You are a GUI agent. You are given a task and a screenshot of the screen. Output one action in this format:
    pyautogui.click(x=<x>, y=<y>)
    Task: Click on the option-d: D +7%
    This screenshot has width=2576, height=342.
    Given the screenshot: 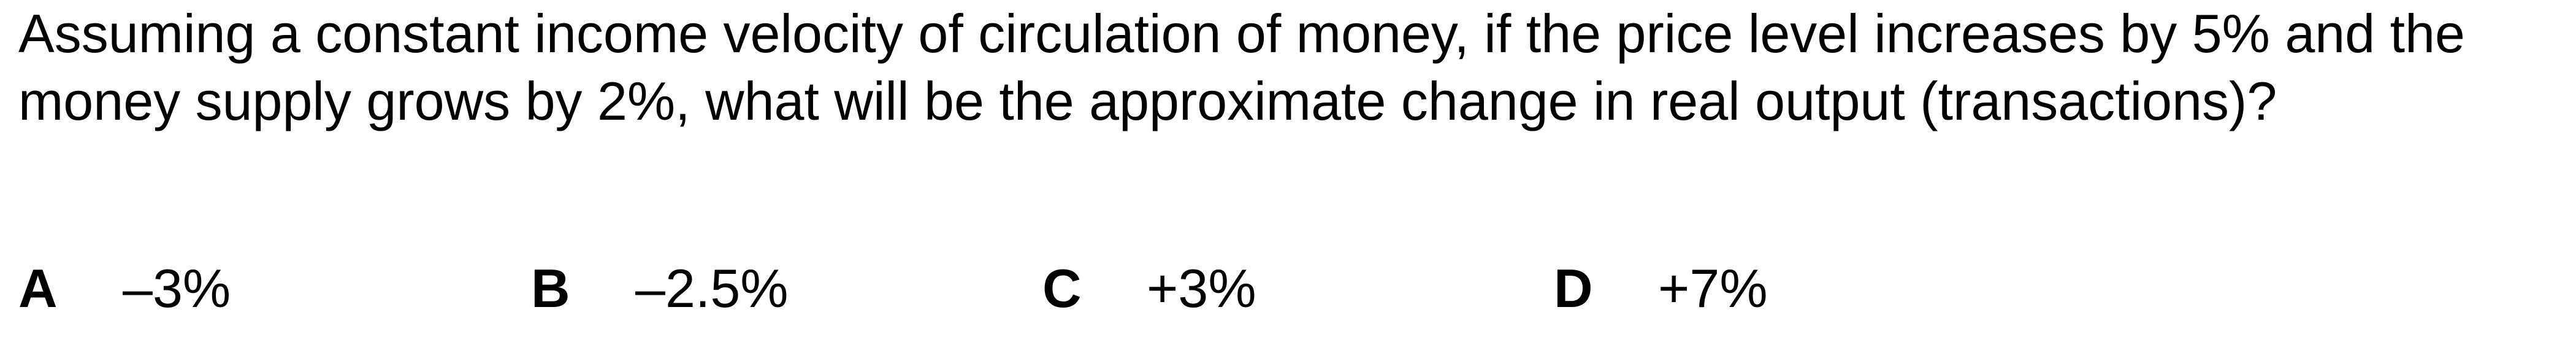 What is the action you would take?
    pyautogui.click(x=1661, y=288)
    